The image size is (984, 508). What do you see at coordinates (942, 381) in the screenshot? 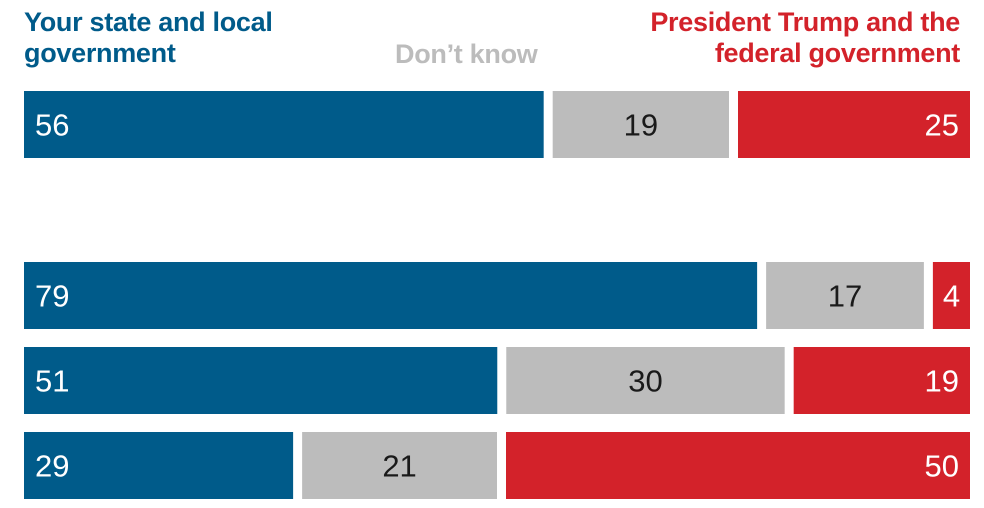
I see `label-federal-row-3: 19` at bounding box center [942, 381].